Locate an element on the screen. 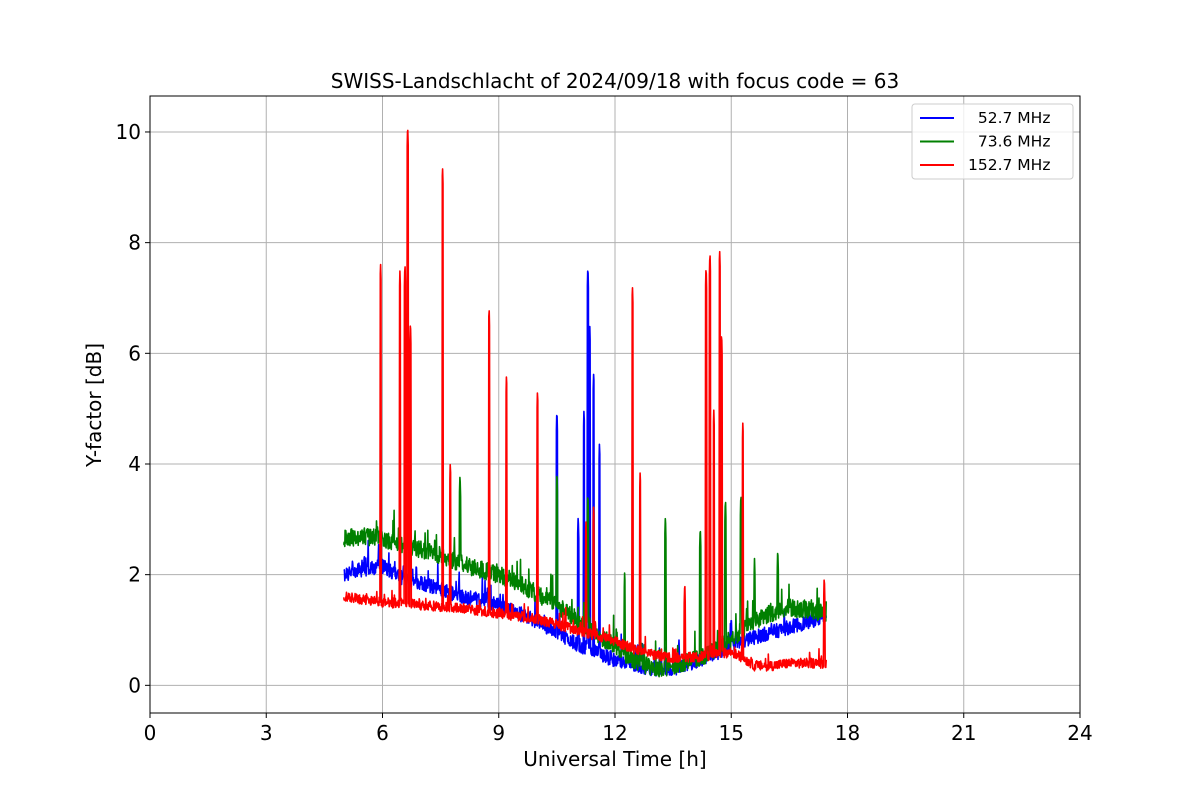  legend-box is located at coordinates (992, 141).